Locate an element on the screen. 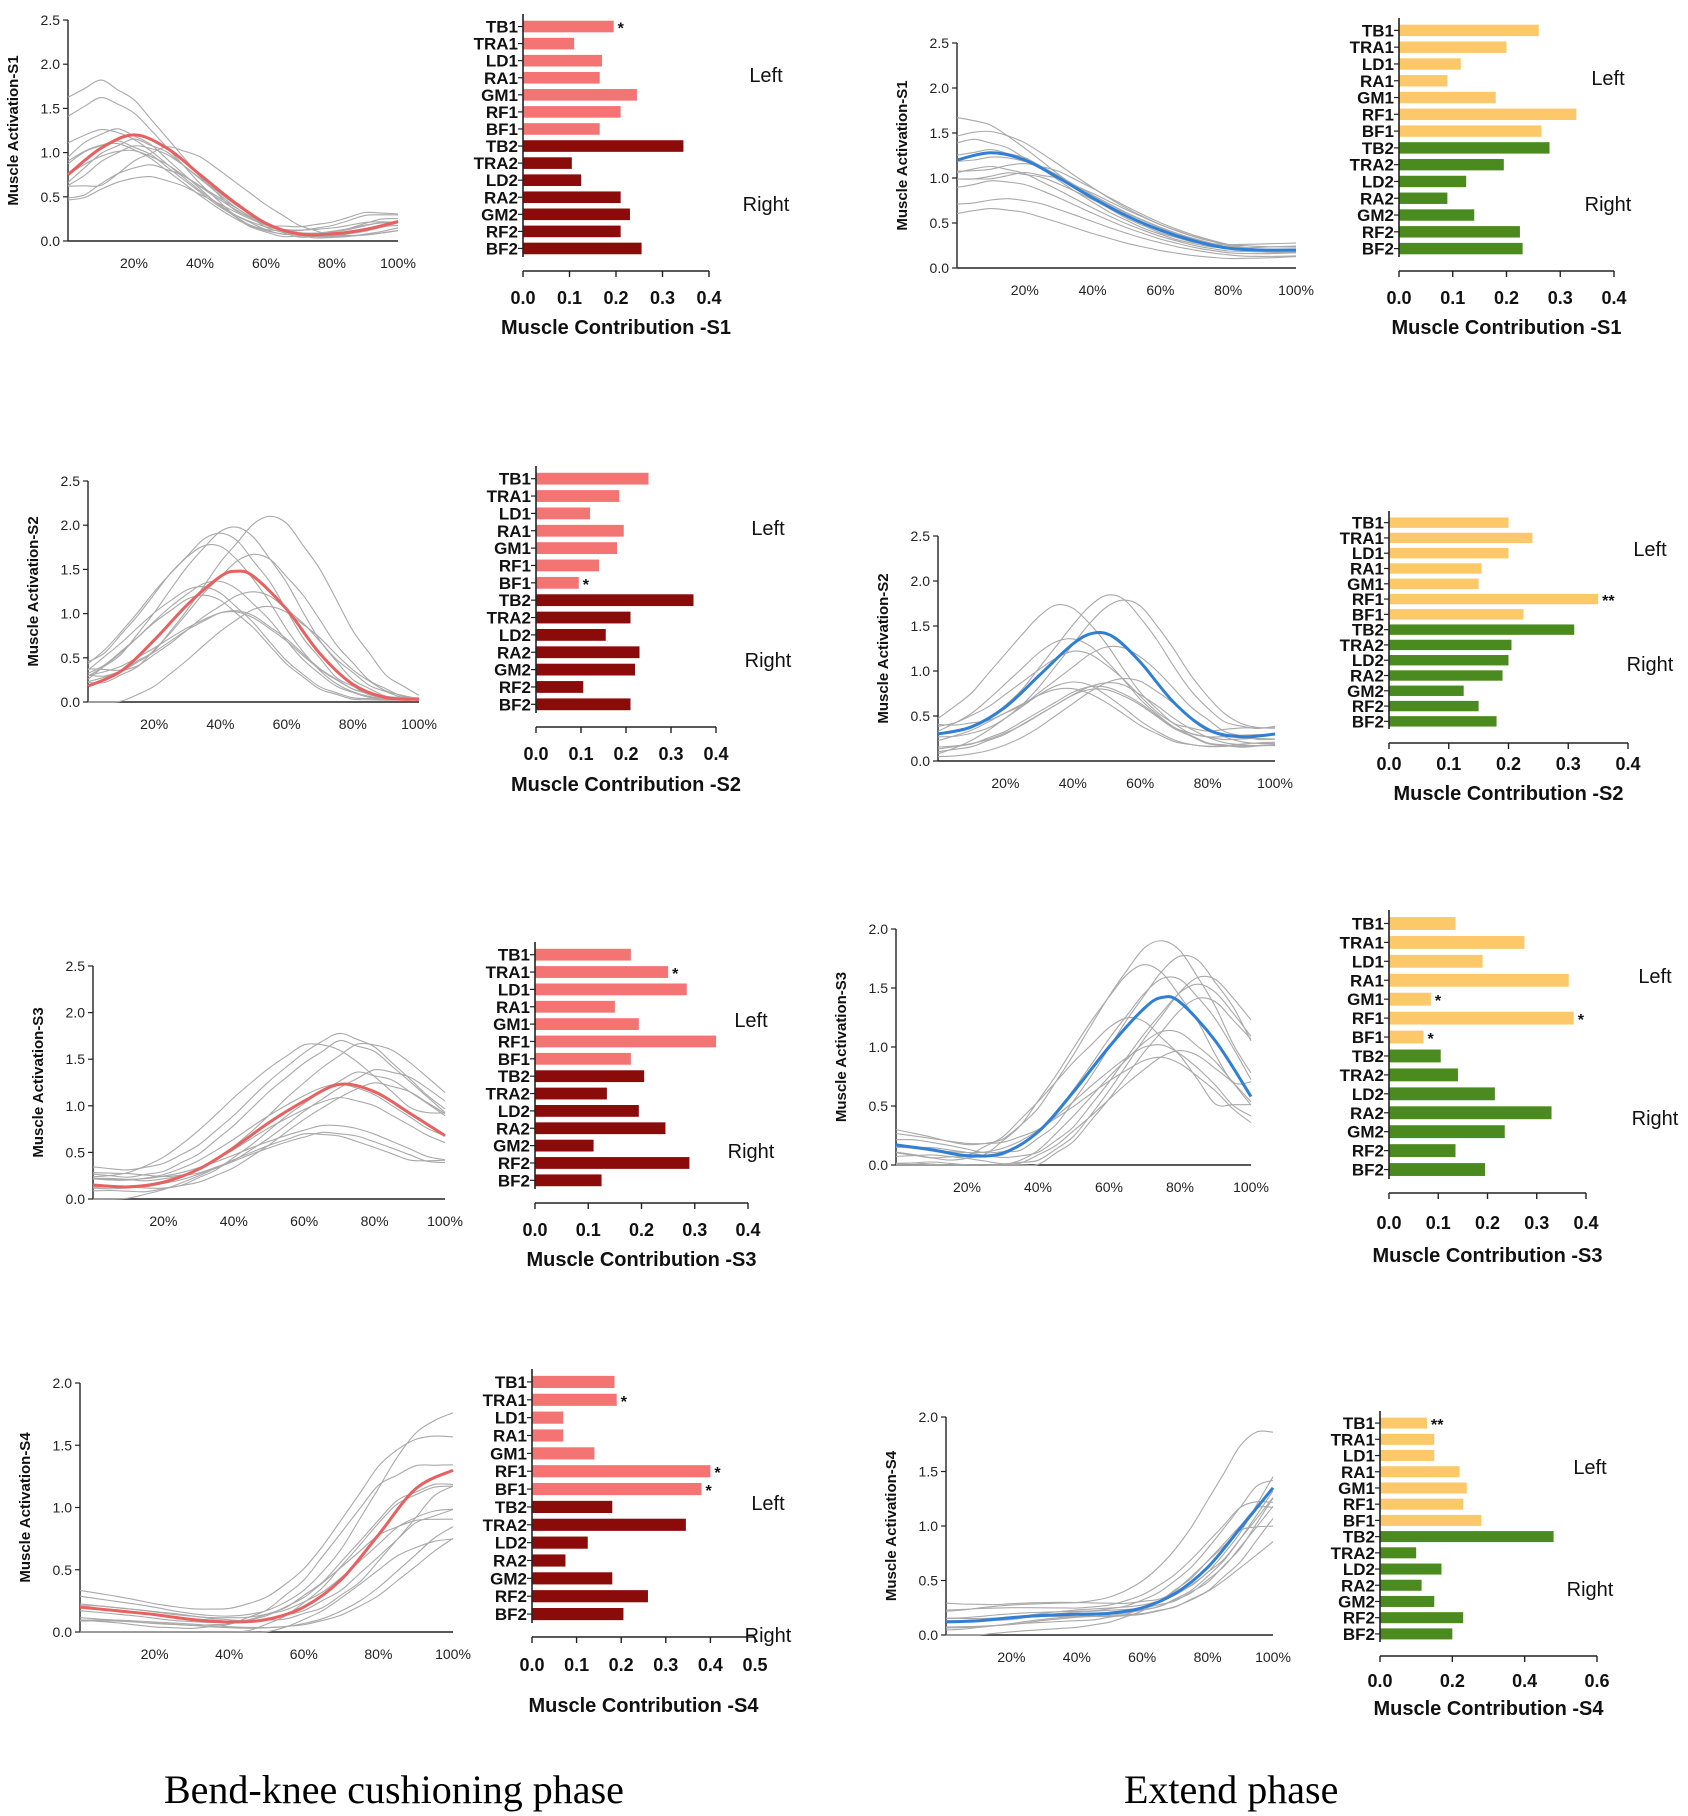  muscle-label-GM2: GM2 is located at coordinates (511, 1146).